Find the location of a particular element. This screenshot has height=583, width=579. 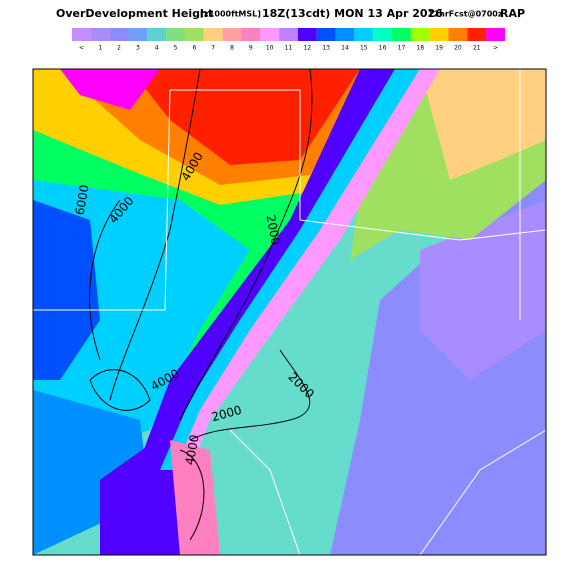

legend-label: 18 is located at coordinates (420, 48).